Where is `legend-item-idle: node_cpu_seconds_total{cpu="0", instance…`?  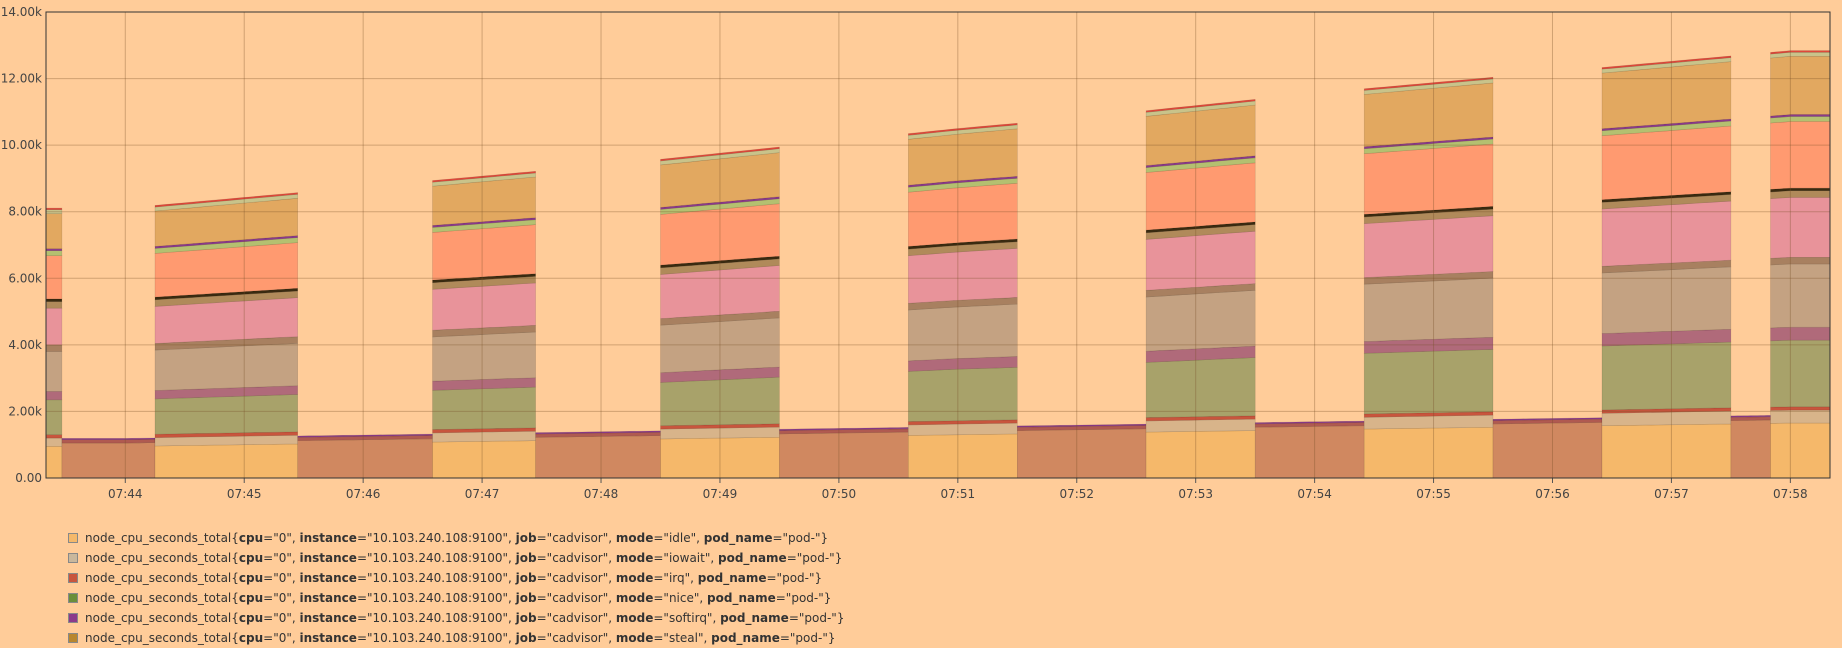
legend-item-idle: node_cpu_seconds_total{cpu="0", instance… is located at coordinates (456, 538).